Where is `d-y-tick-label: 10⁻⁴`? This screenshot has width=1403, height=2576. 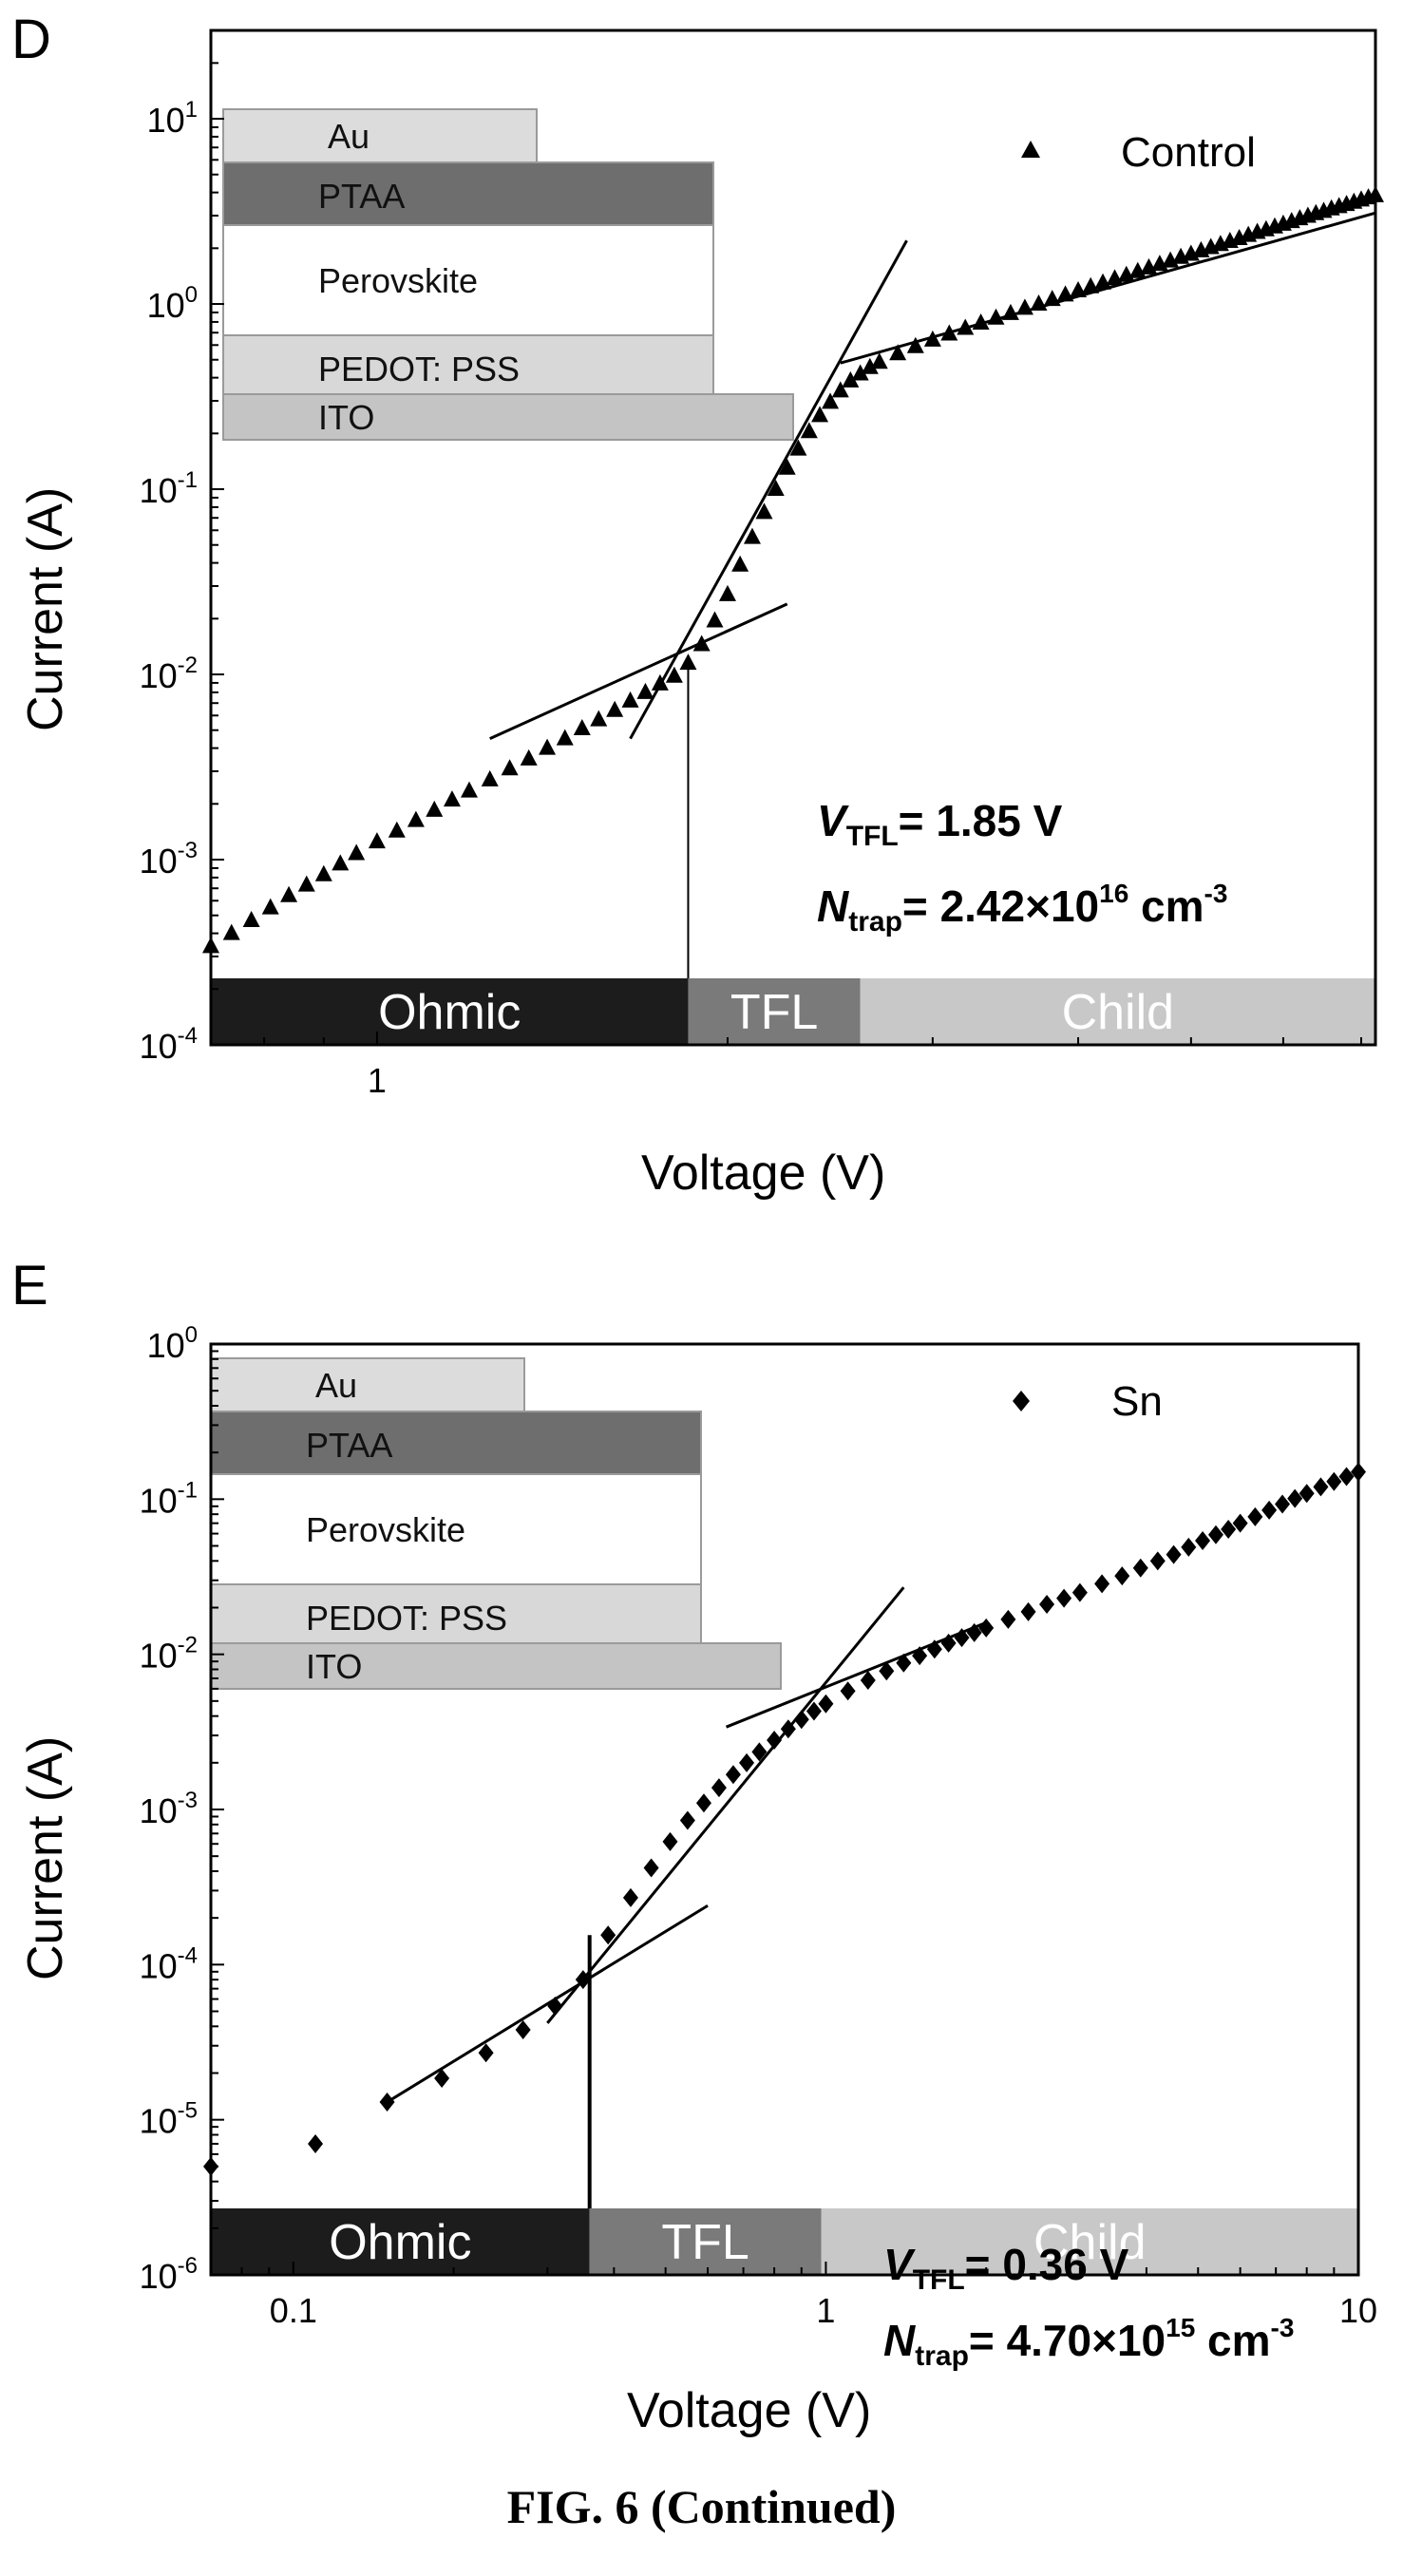 d-y-tick-label: 10⁻⁴ is located at coordinates (169, 1044).